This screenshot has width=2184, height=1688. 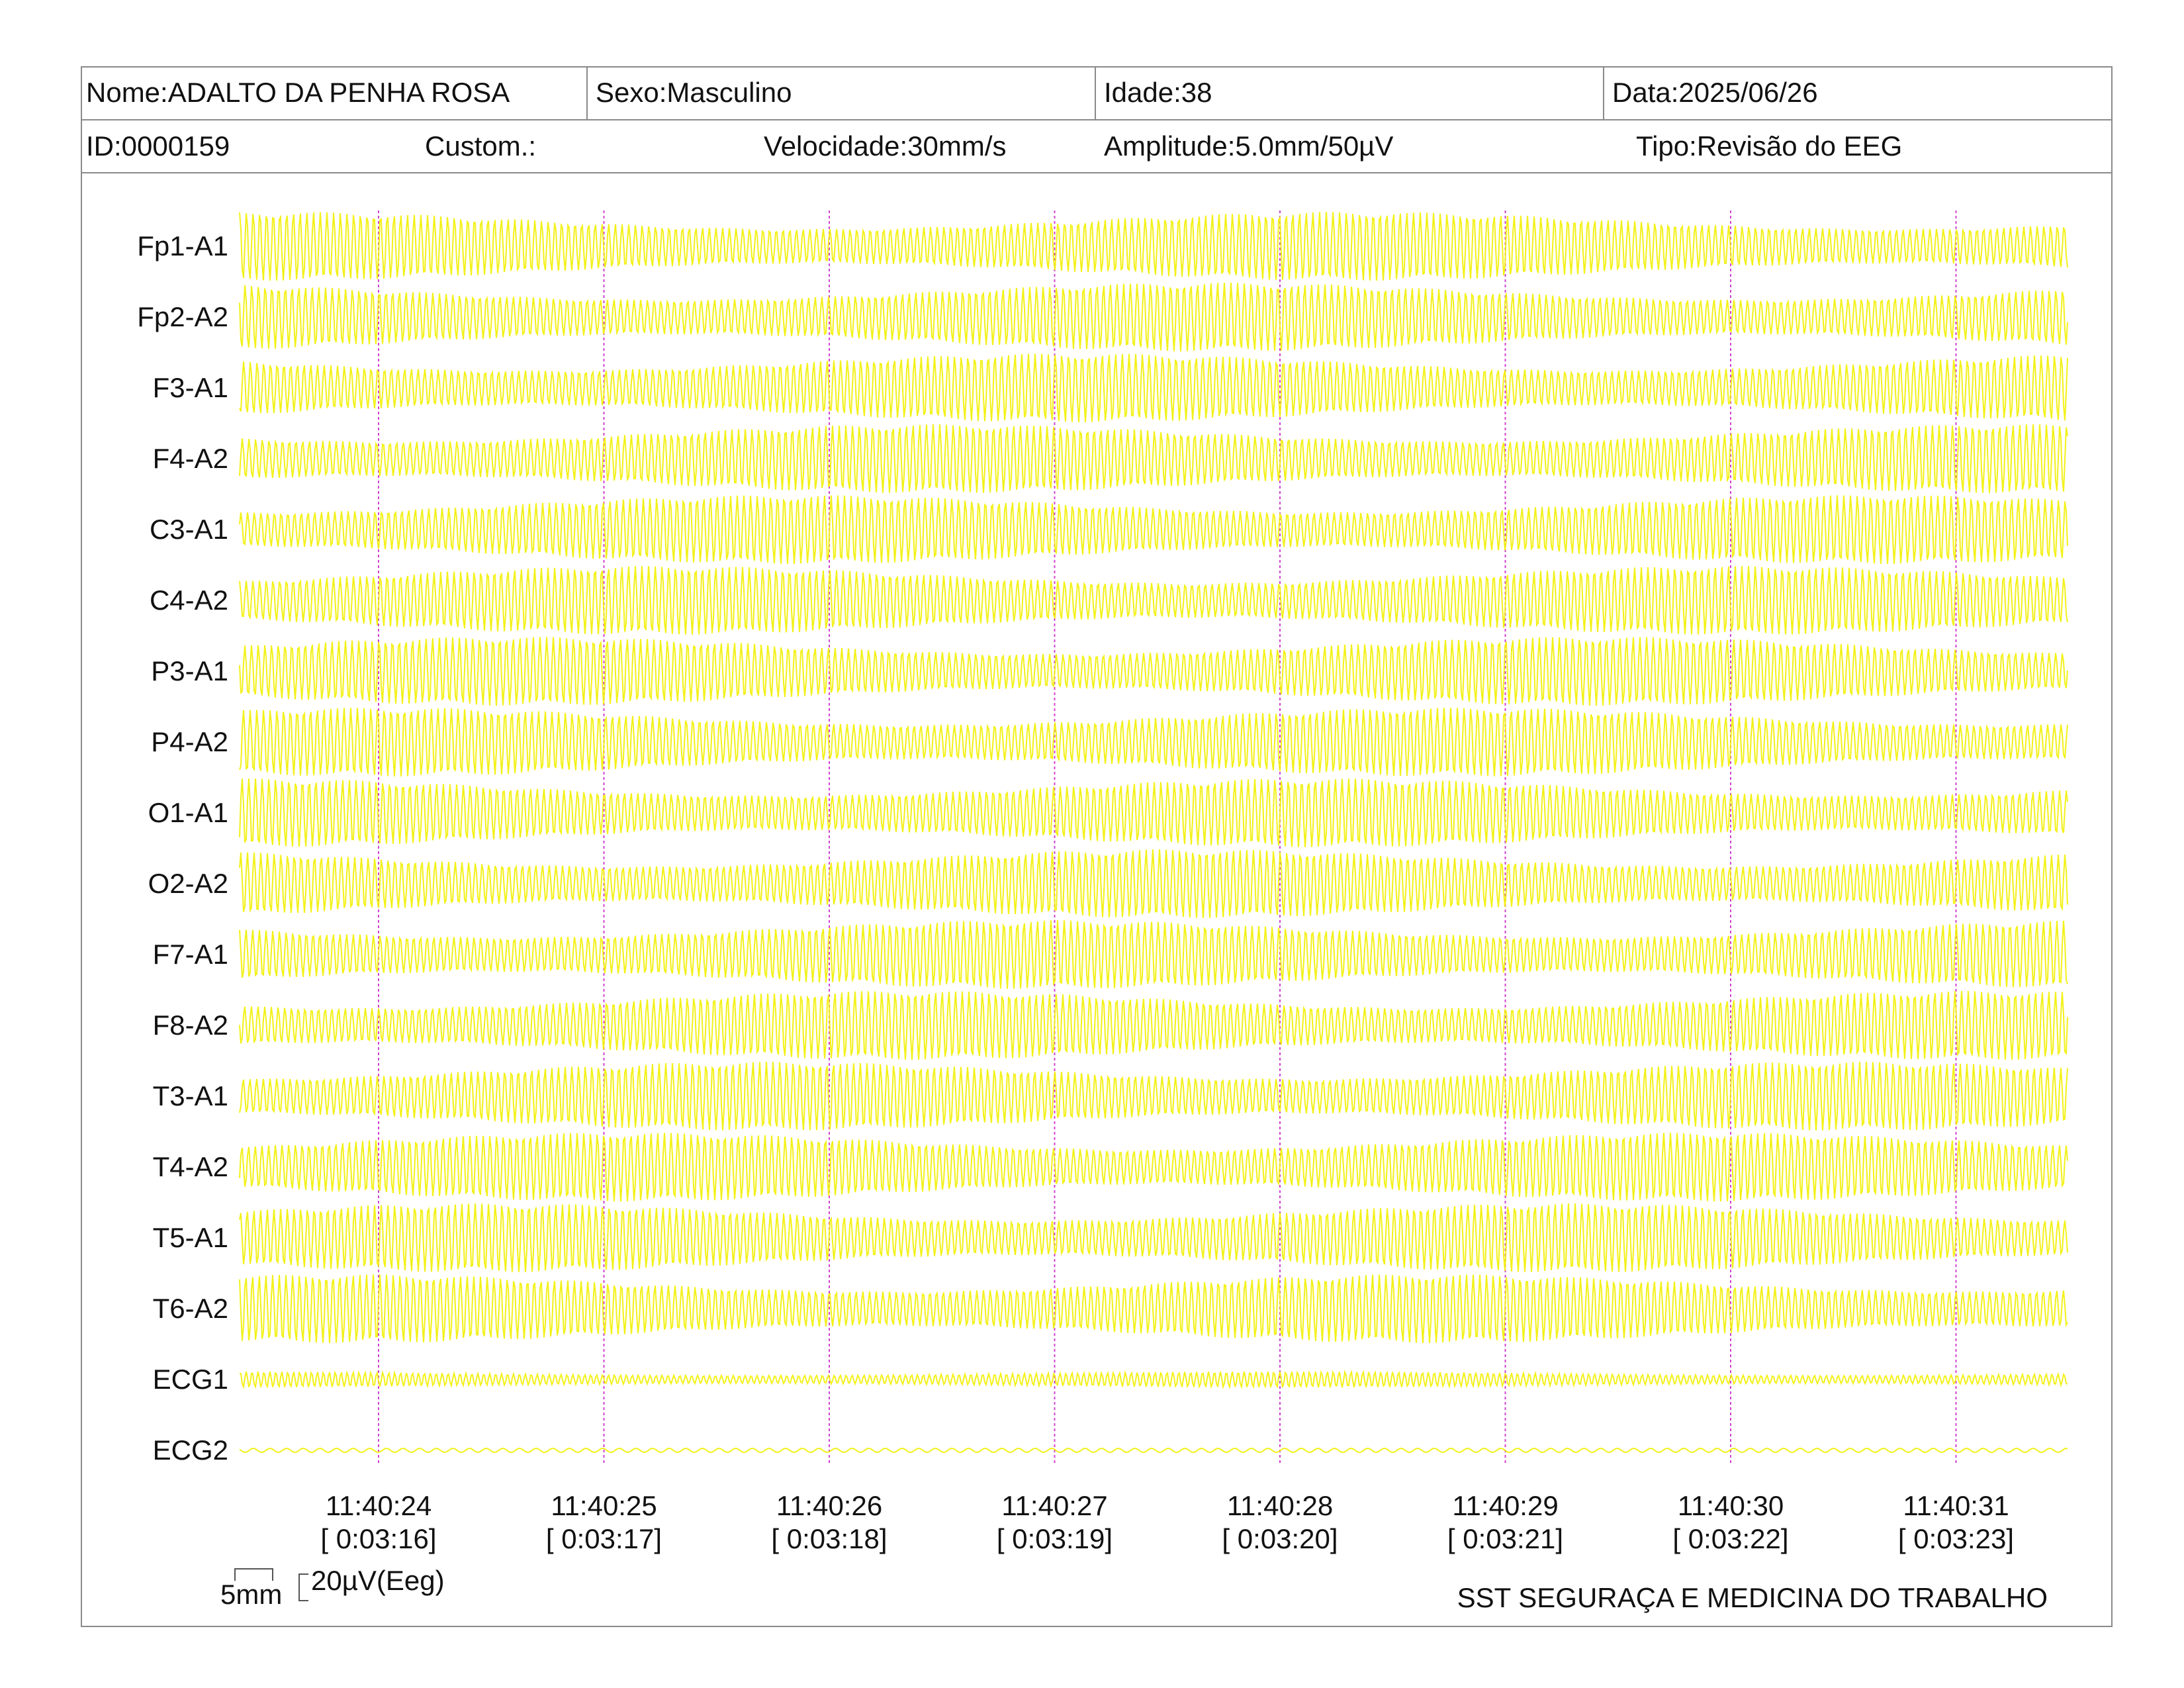 What do you see at coordinates (1054, 1505) in the screenshot?
I see `time-clock-label: 11:40:27` at bounding box center [1054, 1505].